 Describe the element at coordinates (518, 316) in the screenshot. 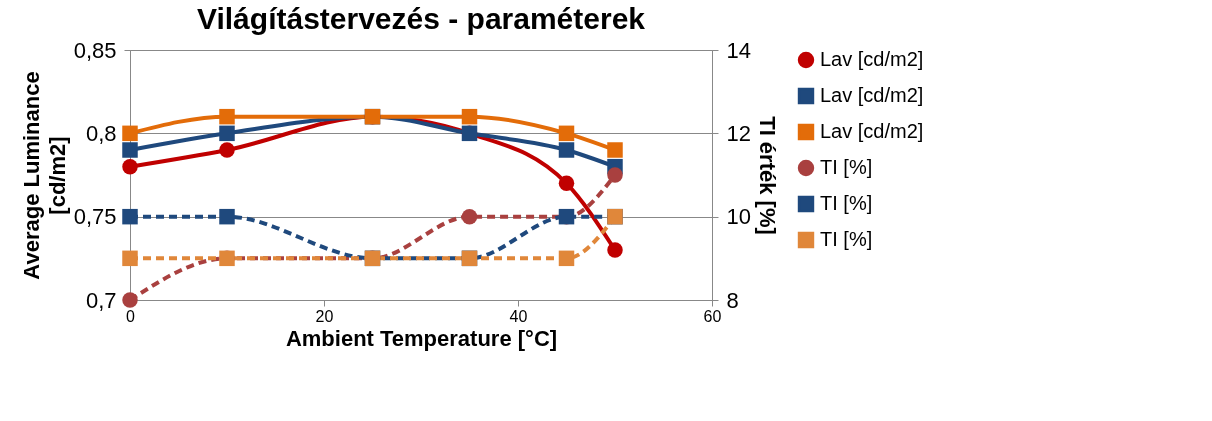

I see `x-tick-label: 40` at that location.